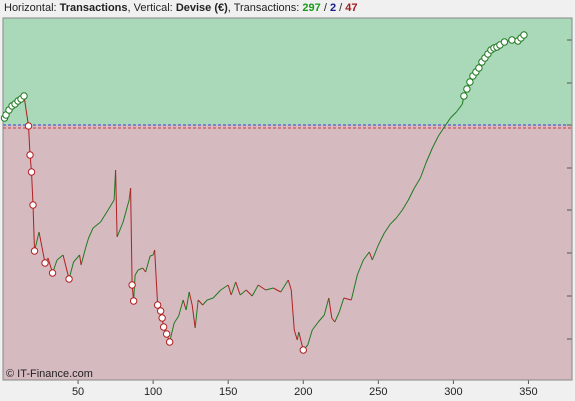 The image size is (575, 401). What do you see at coordinates (30, 8) in the screenshot?
I see `label: Horizontal:` at bounding box center [30, 8].